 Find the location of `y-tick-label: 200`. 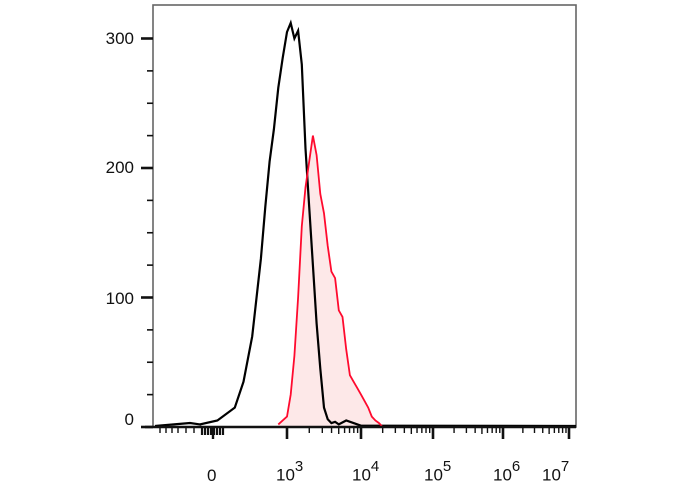

y-tick-label: 200 is located at coordinates (119, 167).